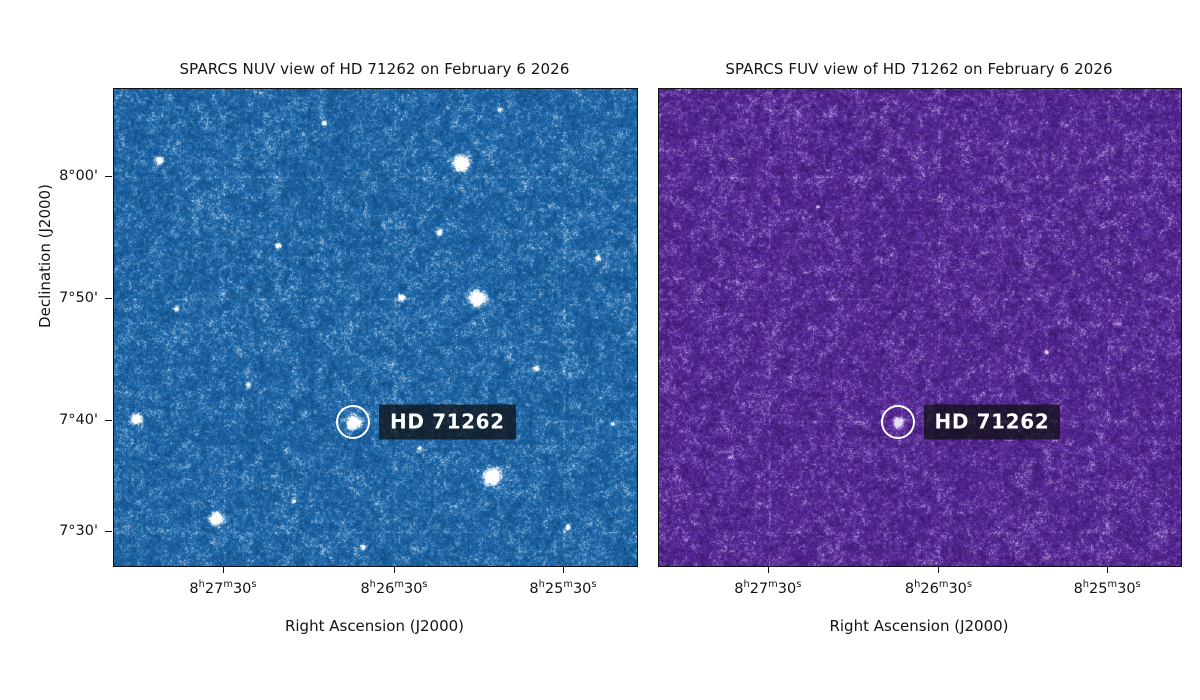  Describe the element at coordinates (78, 419) in the screenshot. I see `y-tick-label: 7°40'` at that location.